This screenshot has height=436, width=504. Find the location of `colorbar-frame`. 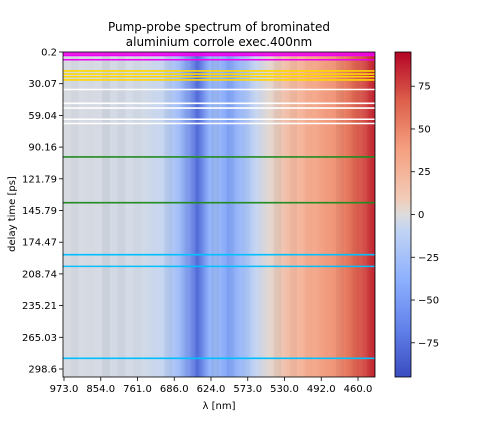

colorbar-frame is located at coordinates (403, 214).